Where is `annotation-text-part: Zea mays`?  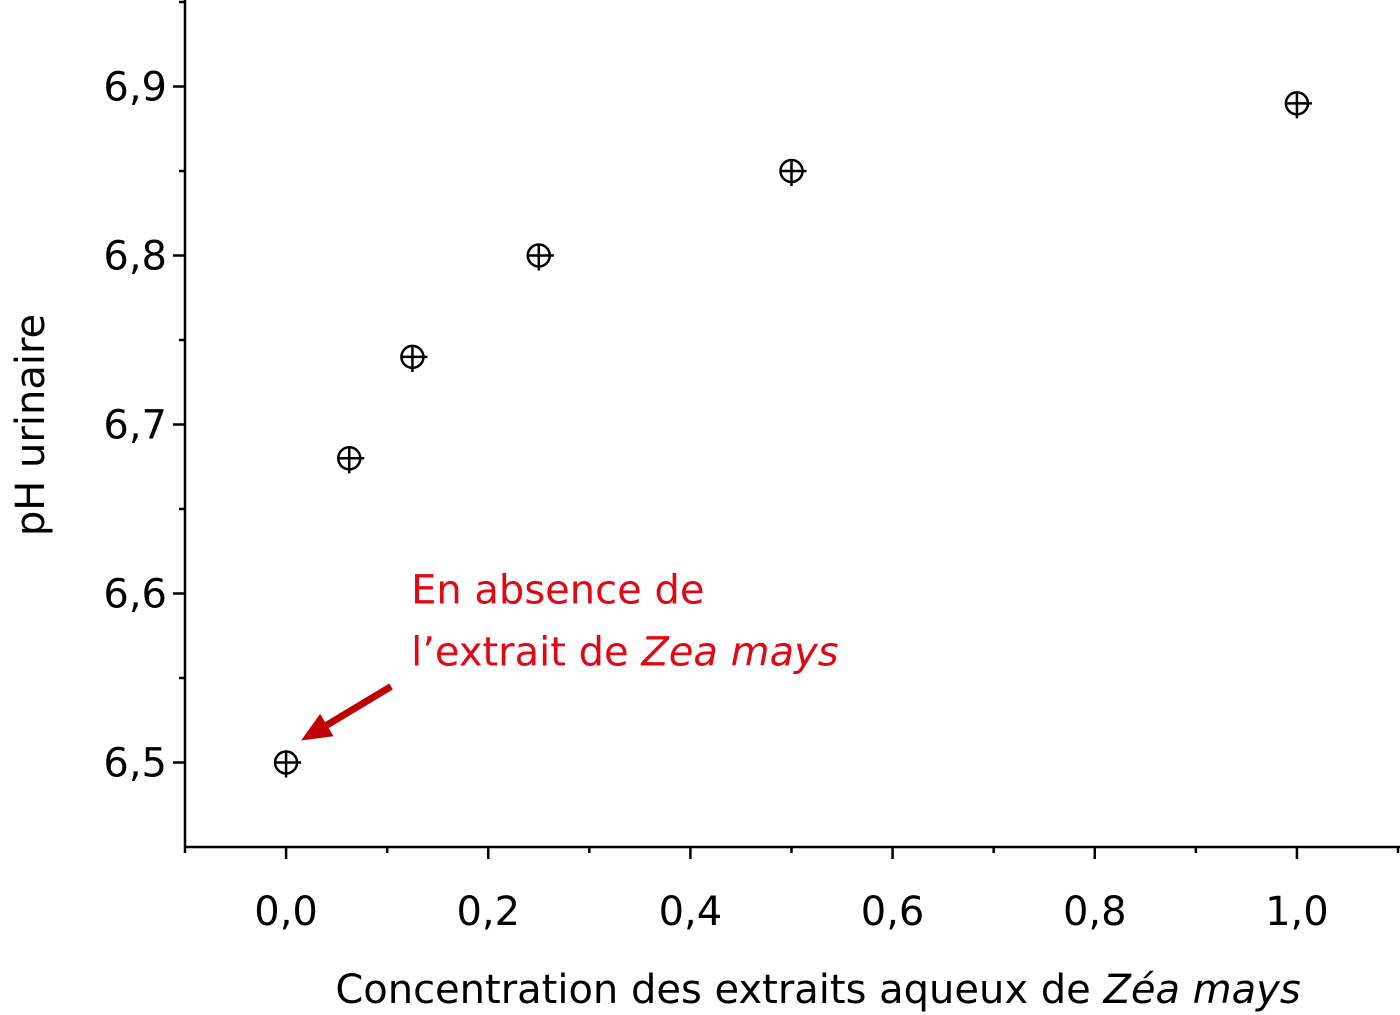 annotation-text-part: Zea mays is located at coordinates (739, 653).